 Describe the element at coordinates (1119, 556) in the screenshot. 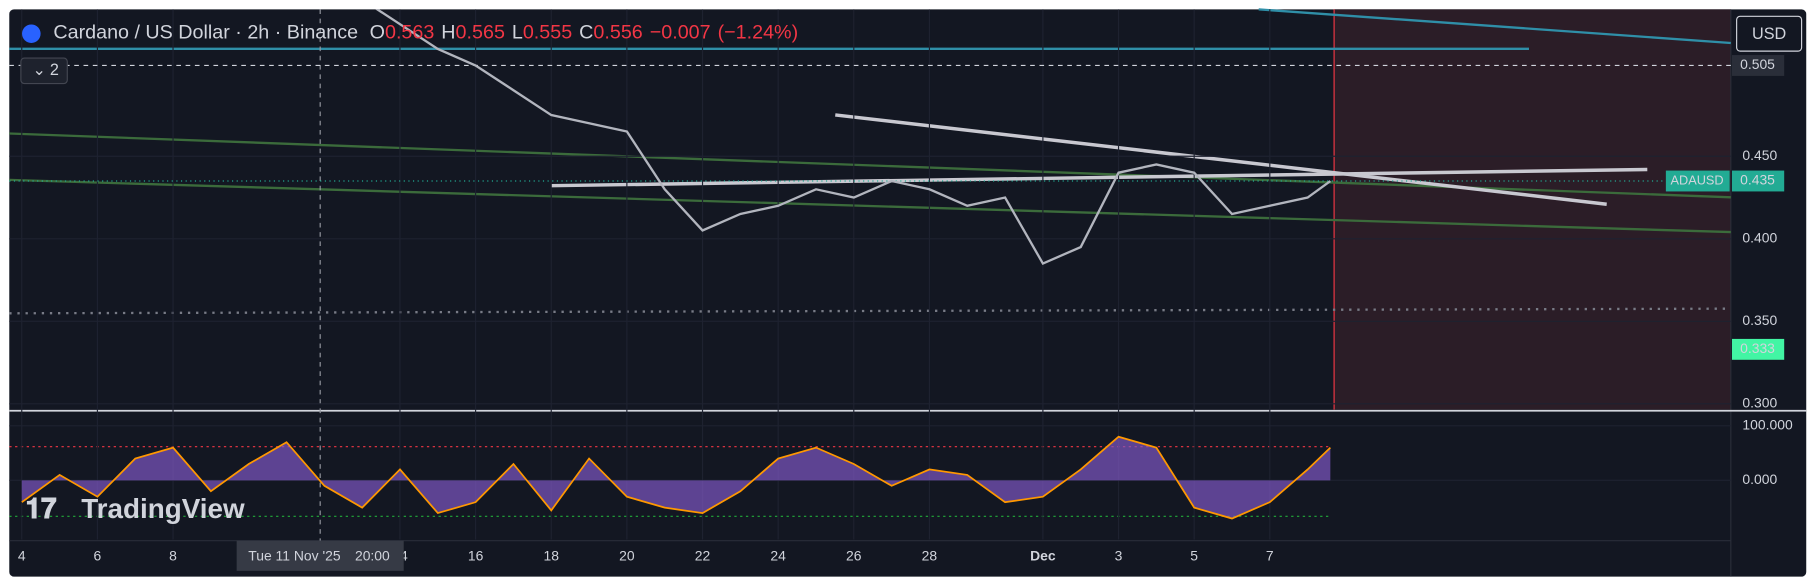

I see `x-tick-label: 3` at that location.